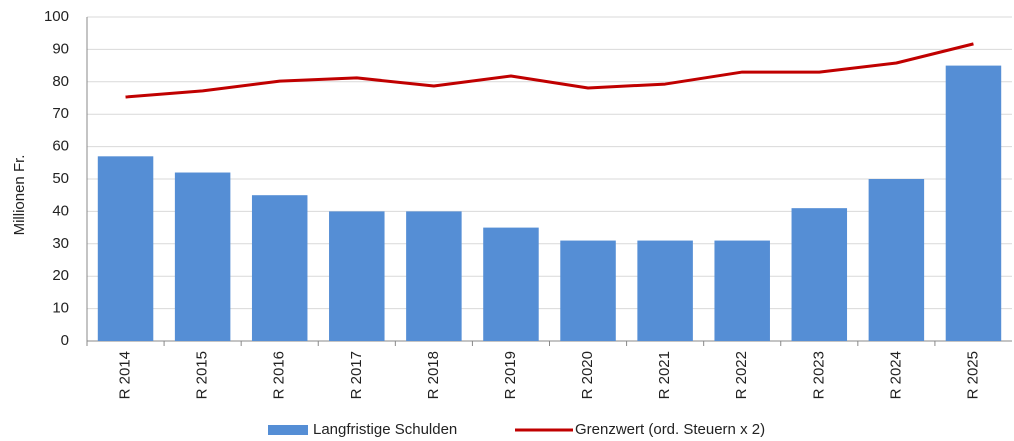 This screenshot has height=441, width=1014. What do you see at coordinates (385, 429) in the screenshot?
I see `legend-label: Langfristige Schulden` at bounding box center [385, 429].